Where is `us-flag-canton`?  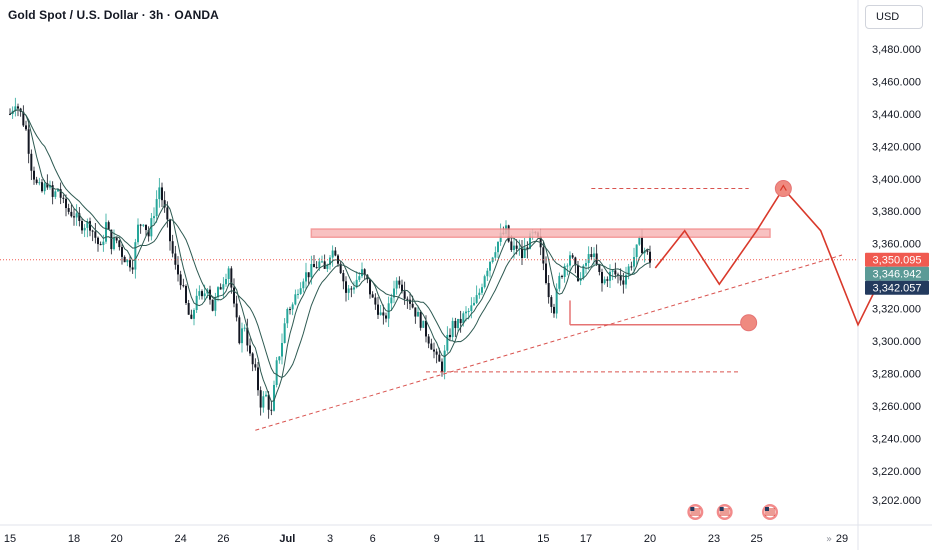
us-flag-canton is located at coordinates (767, 509).